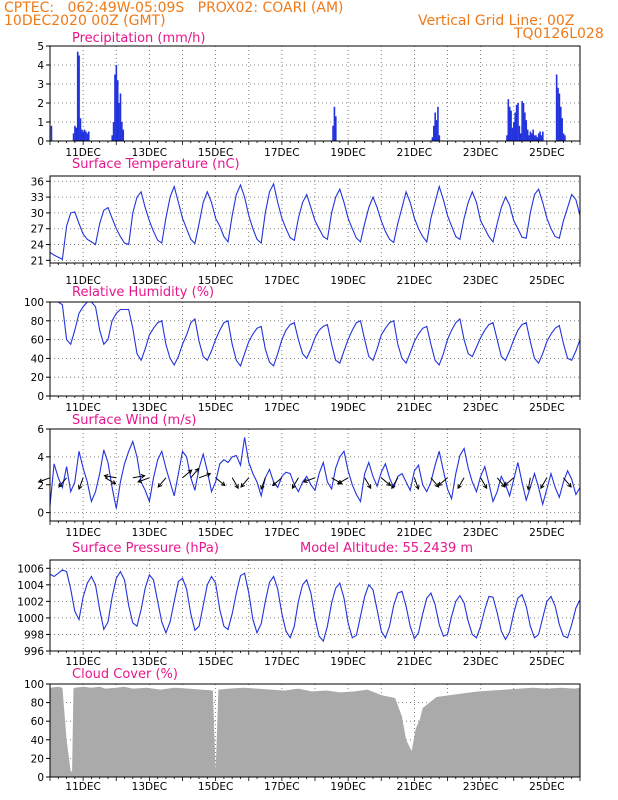  Describe the element at coordinates (40, 66) in the screenshot. I see `y-tick-label: 4` at that location.